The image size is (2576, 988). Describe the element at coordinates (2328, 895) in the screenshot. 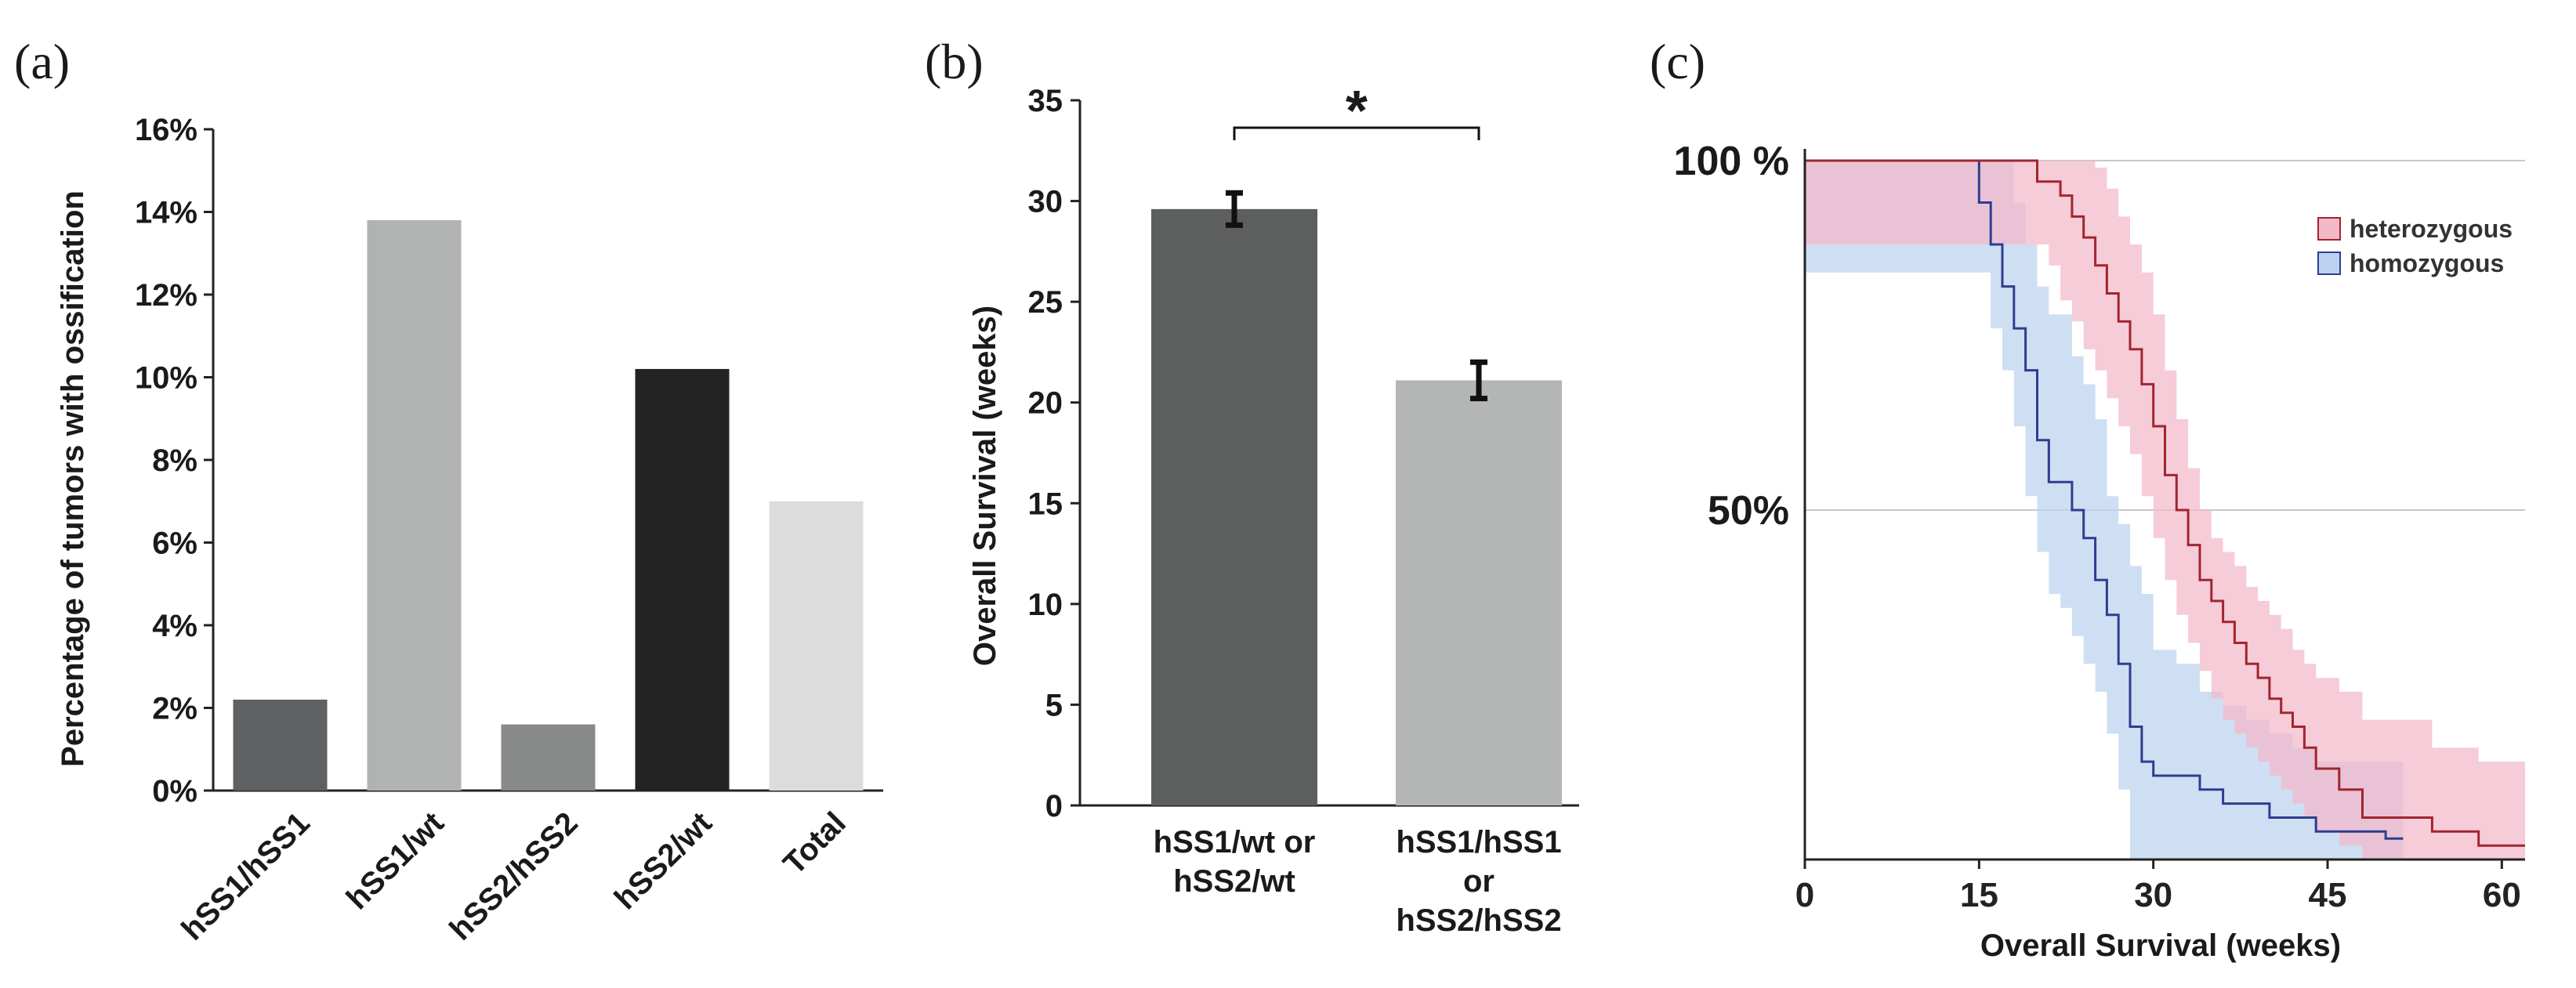

I see `chart-c-xtick-label: 45` at that location.